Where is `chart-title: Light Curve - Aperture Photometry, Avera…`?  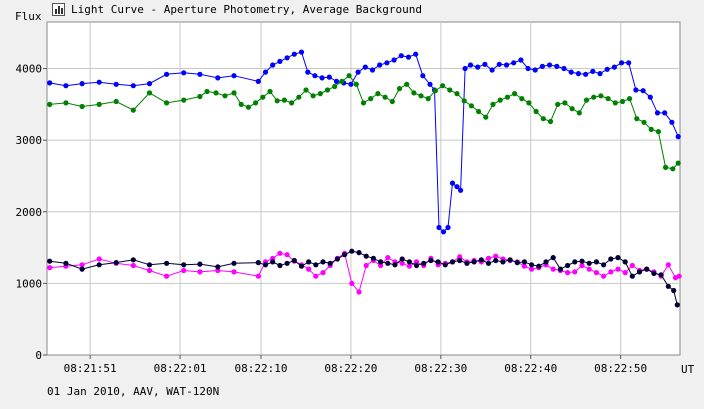
chart-title: Light Curve - Aperture Photometry, Avera… is located at coordinates (246, 9).